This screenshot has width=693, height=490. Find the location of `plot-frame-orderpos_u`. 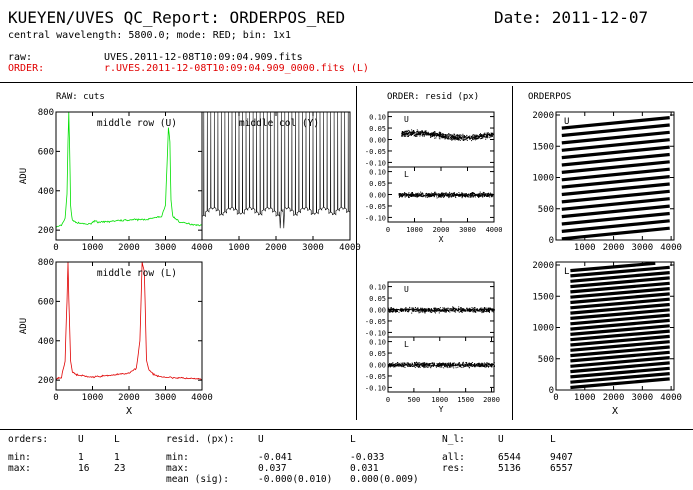

plot-frame-orderpos_u is located at coordinates (615, 176).